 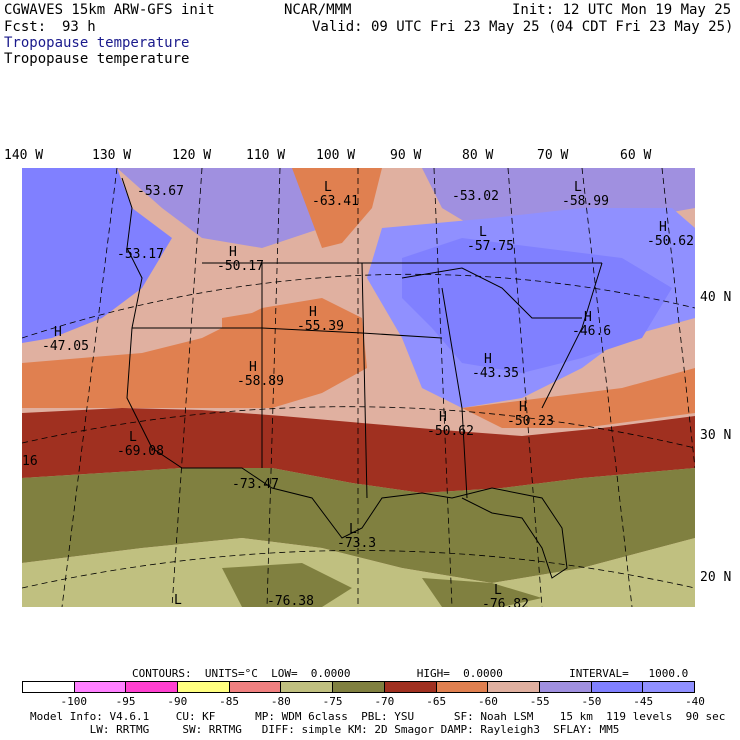 What do you see at coordinates (125, 701) in the screenshot?
I see `color-scale-tick-label: -95` at bounding box center [125, 701].